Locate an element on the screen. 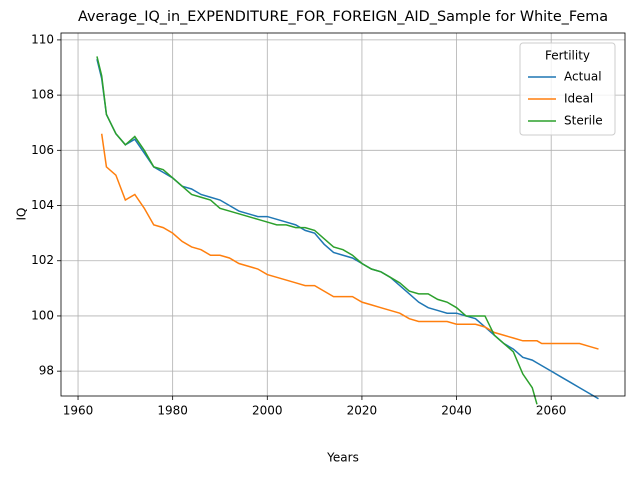  y-tick-label: 100 is located at coordinates (42, 315).